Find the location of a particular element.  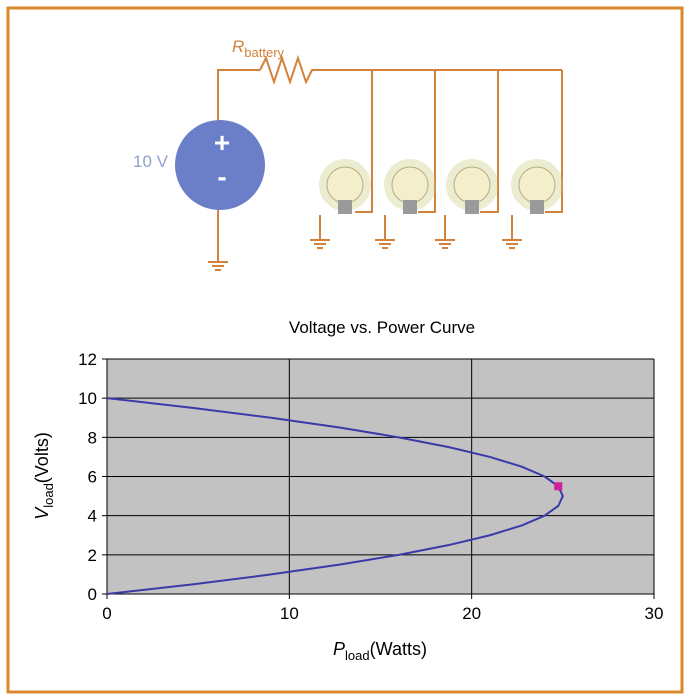

battery is located at coordinates (220, 165).